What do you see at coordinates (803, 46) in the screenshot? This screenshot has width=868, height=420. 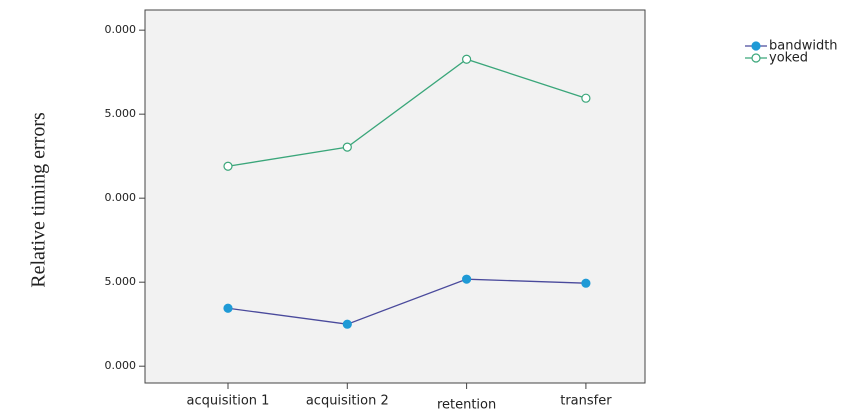 I see `legend-label: bandwidth` at bounding box center [803, 46].